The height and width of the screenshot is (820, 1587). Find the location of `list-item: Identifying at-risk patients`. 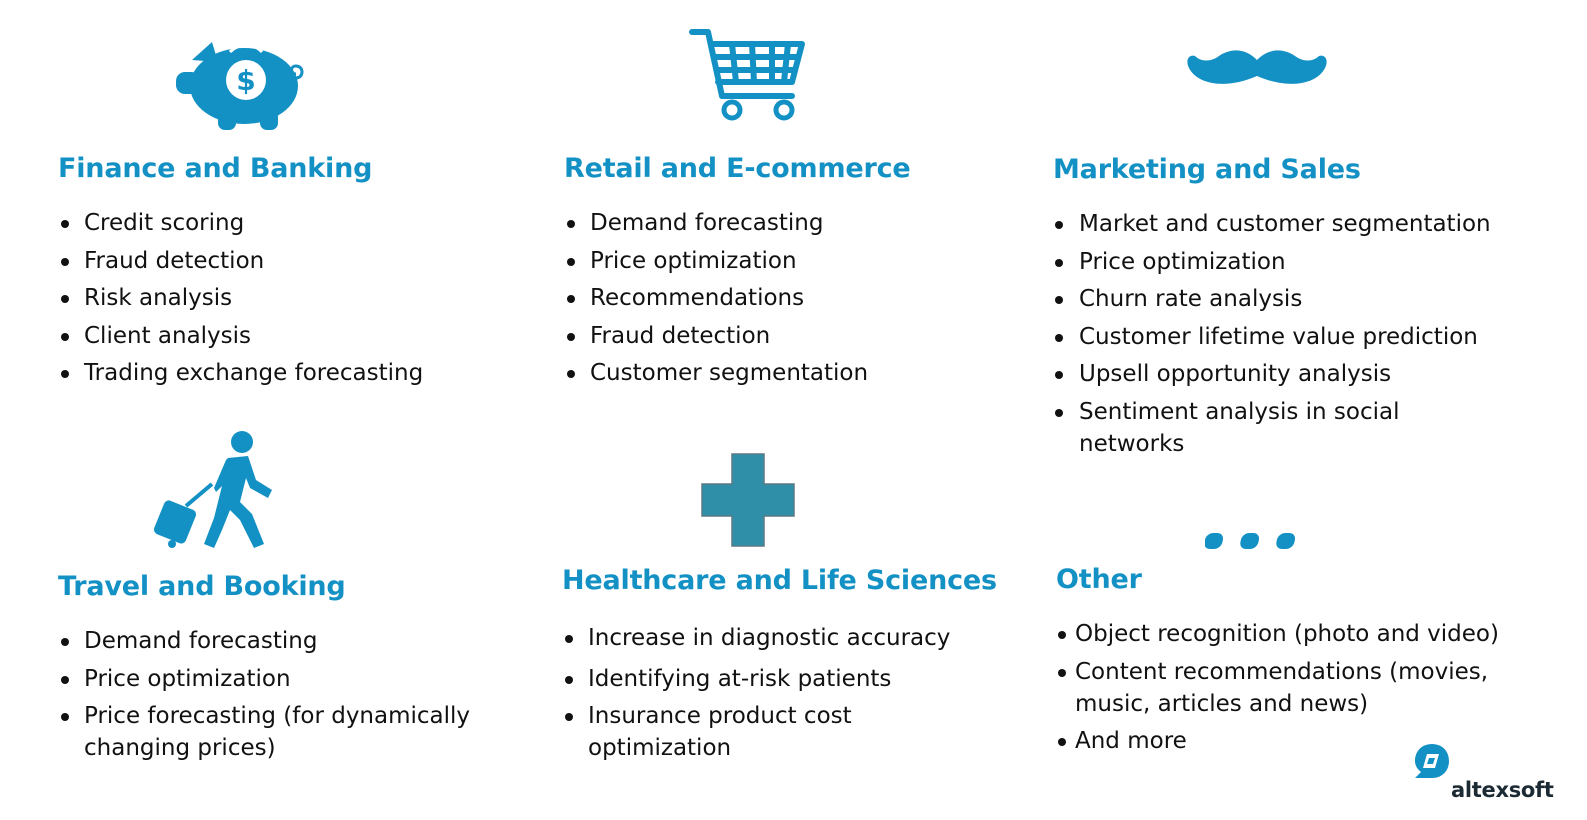

list-item: Identifying at-risk patients is located at coordinates (772, 679).